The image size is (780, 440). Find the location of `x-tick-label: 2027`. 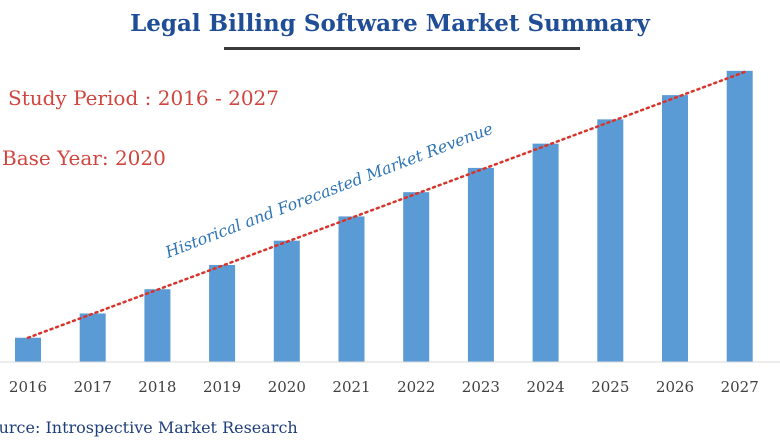

x-tick-label: 2027 is located at coordinates (740, 387).